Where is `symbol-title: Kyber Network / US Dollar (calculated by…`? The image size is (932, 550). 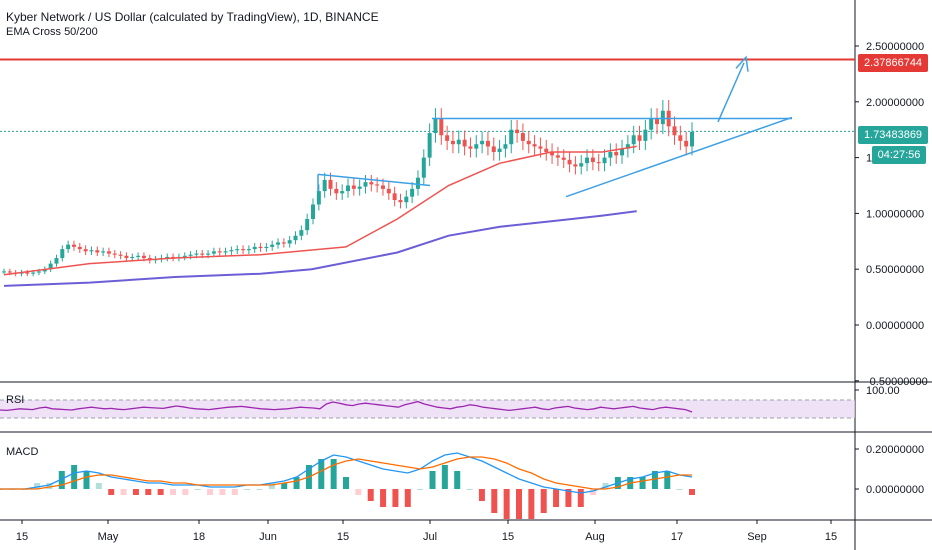
symbol-title: Kyber Network / US Dollar (calculated by… is located at coordinates (192, 17).